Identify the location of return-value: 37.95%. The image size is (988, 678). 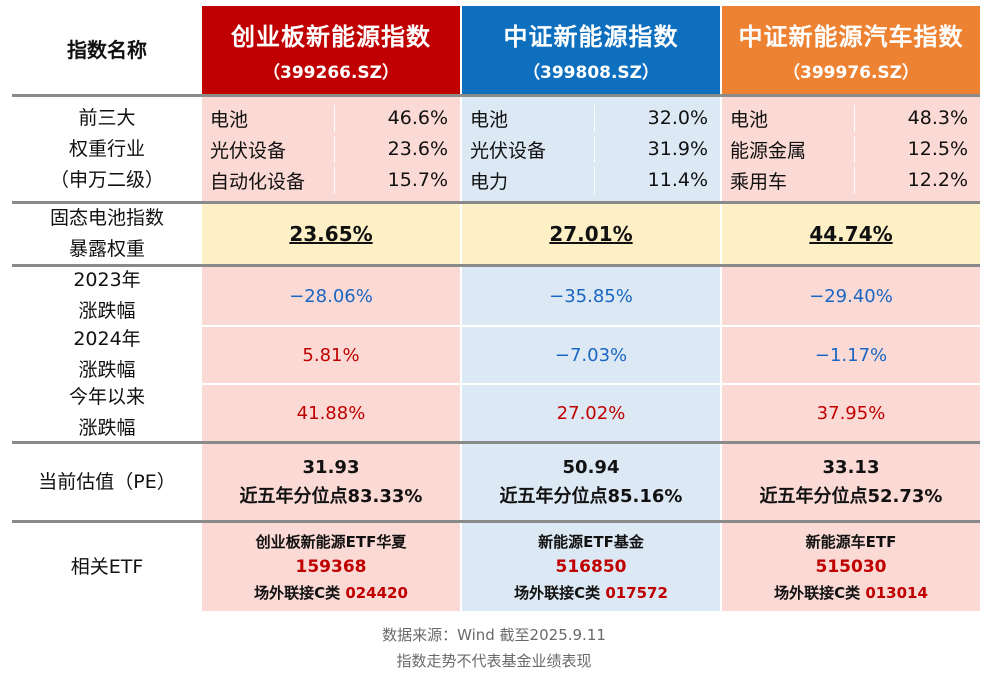
(851, 413).